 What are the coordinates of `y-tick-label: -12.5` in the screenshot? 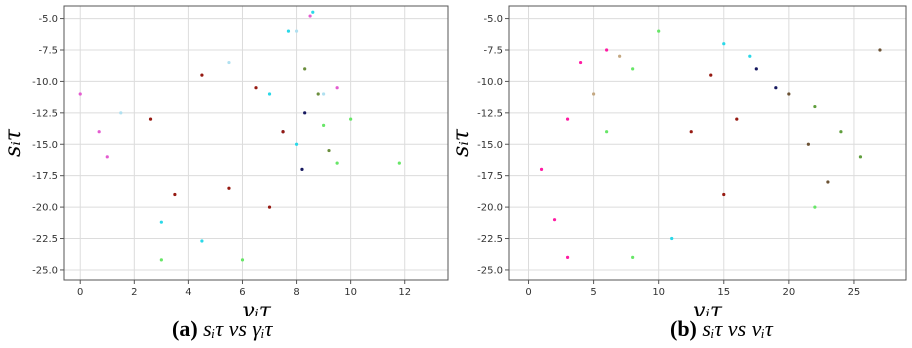 It's located at (45, 113).